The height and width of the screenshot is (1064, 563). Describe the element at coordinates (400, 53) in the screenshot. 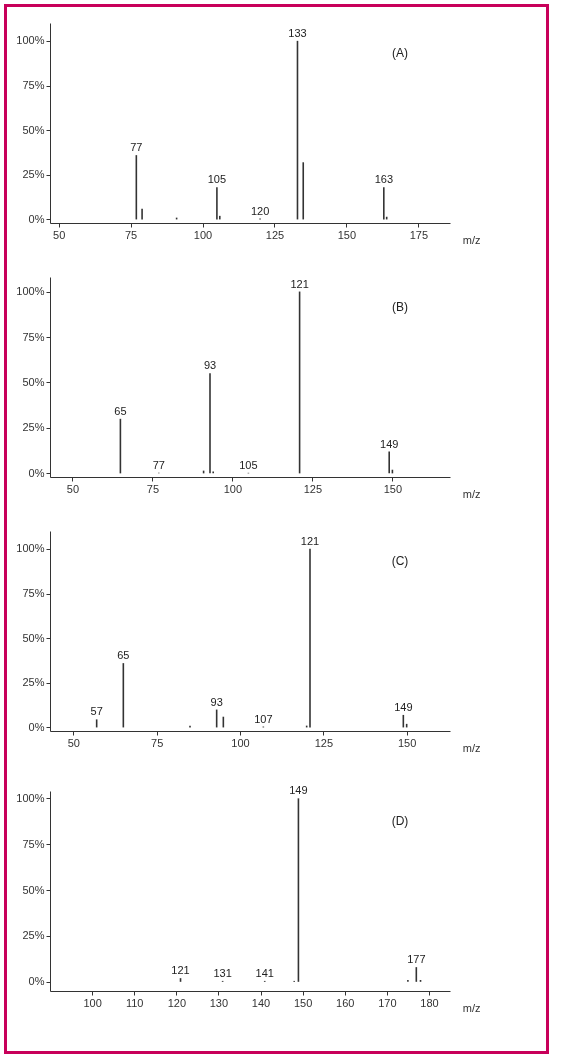

I see `annotation: (A)` at that location.